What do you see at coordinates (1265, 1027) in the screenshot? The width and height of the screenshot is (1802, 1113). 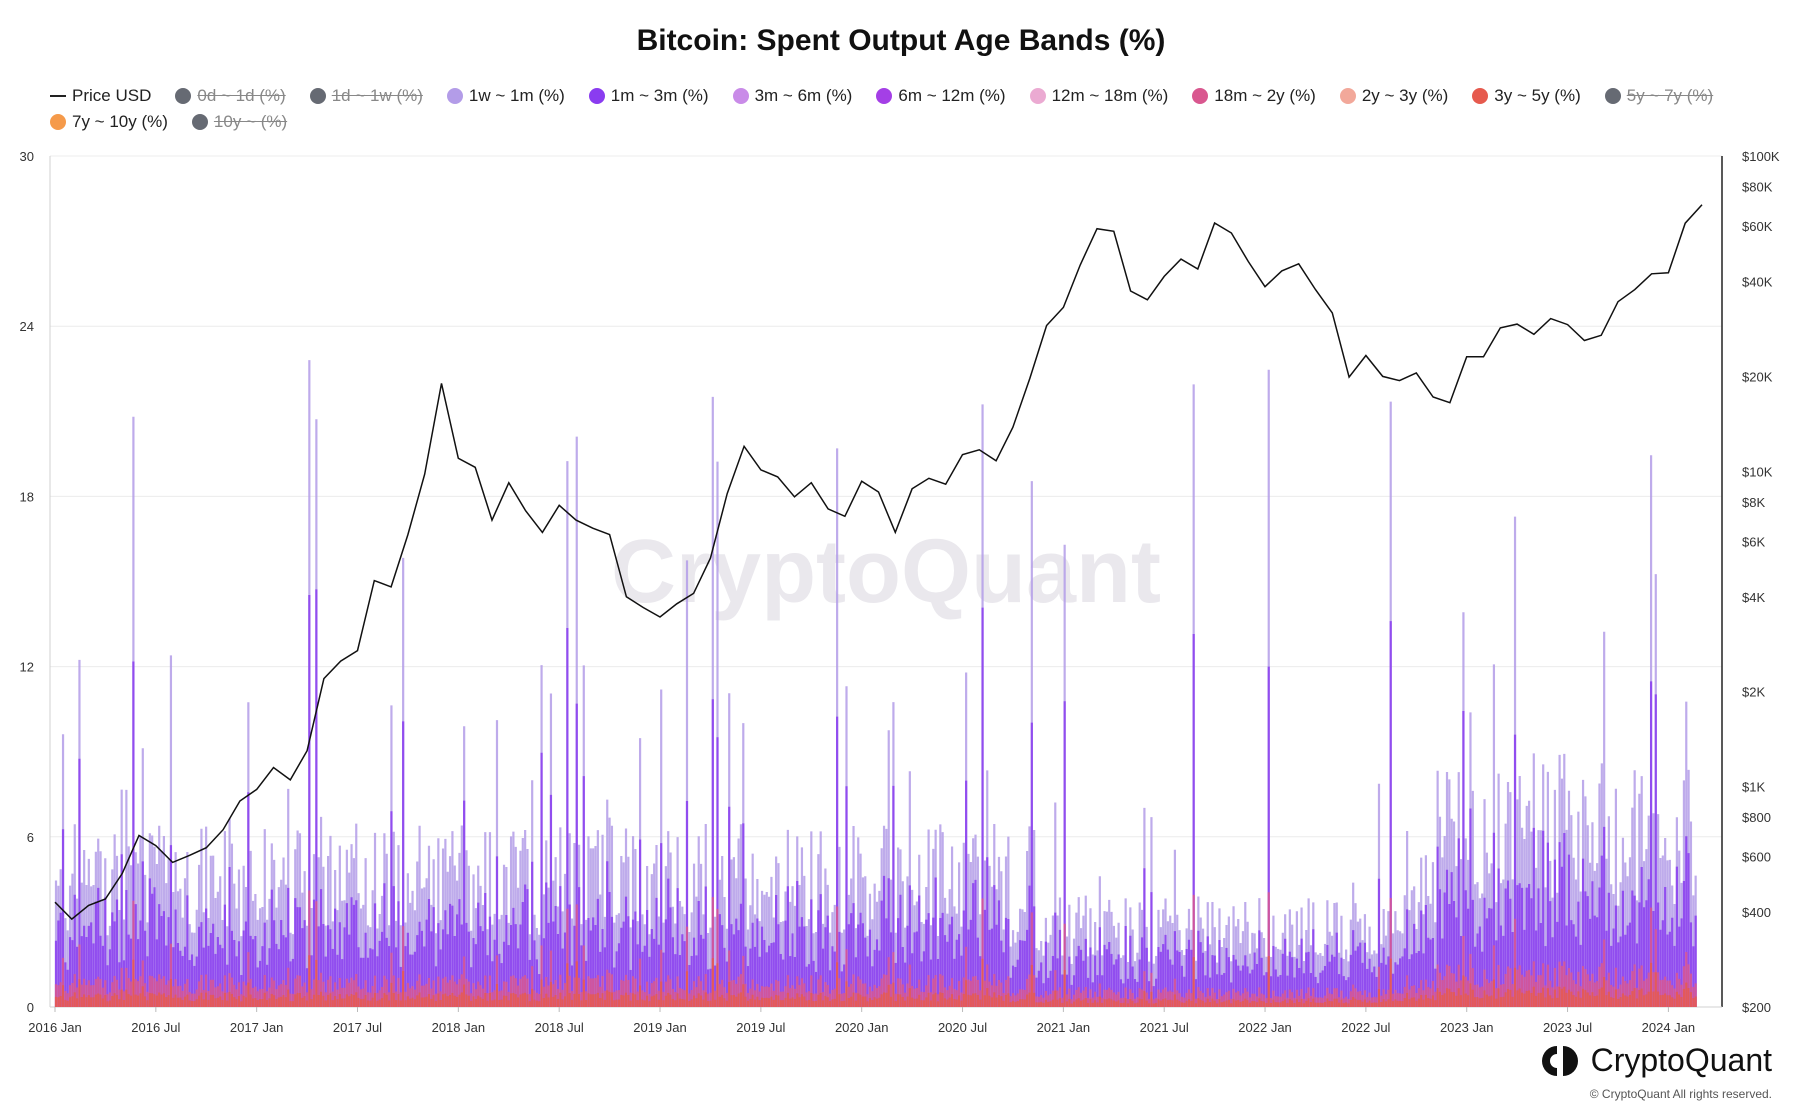 I see `x-tick-label: 2022 Jan` at bounding box center [1265, 1027].